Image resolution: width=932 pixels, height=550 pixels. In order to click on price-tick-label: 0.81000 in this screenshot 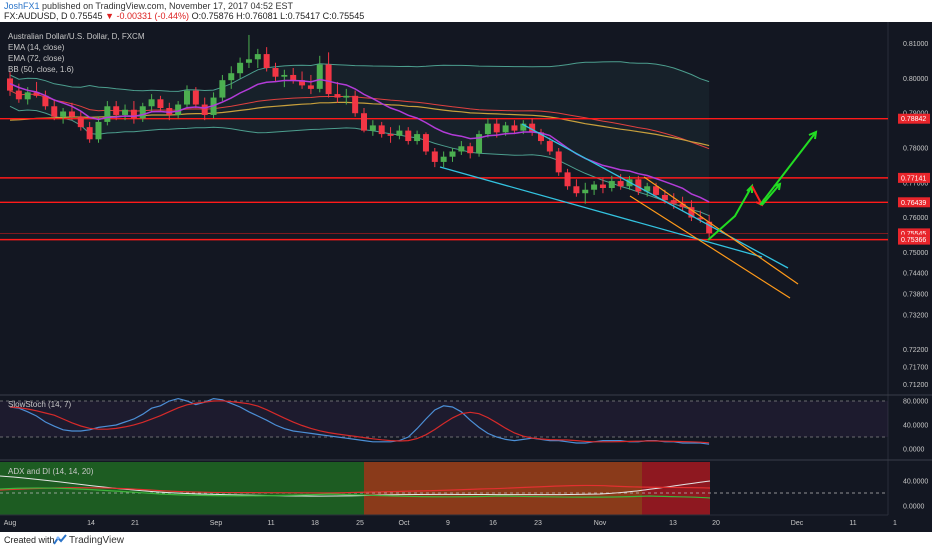, I will do `click(915, 44)`.